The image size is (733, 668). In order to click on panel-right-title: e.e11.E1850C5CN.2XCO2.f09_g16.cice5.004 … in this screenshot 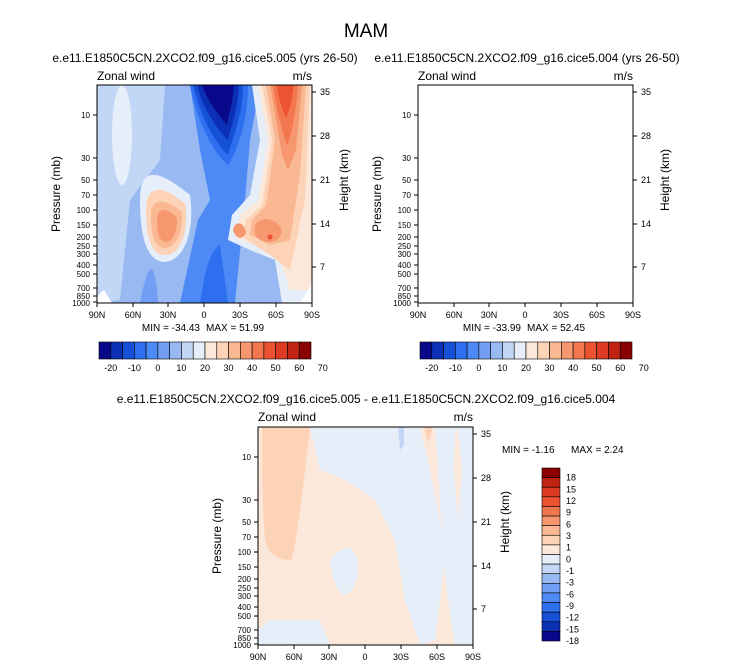, I will do `click(526, 58)`.